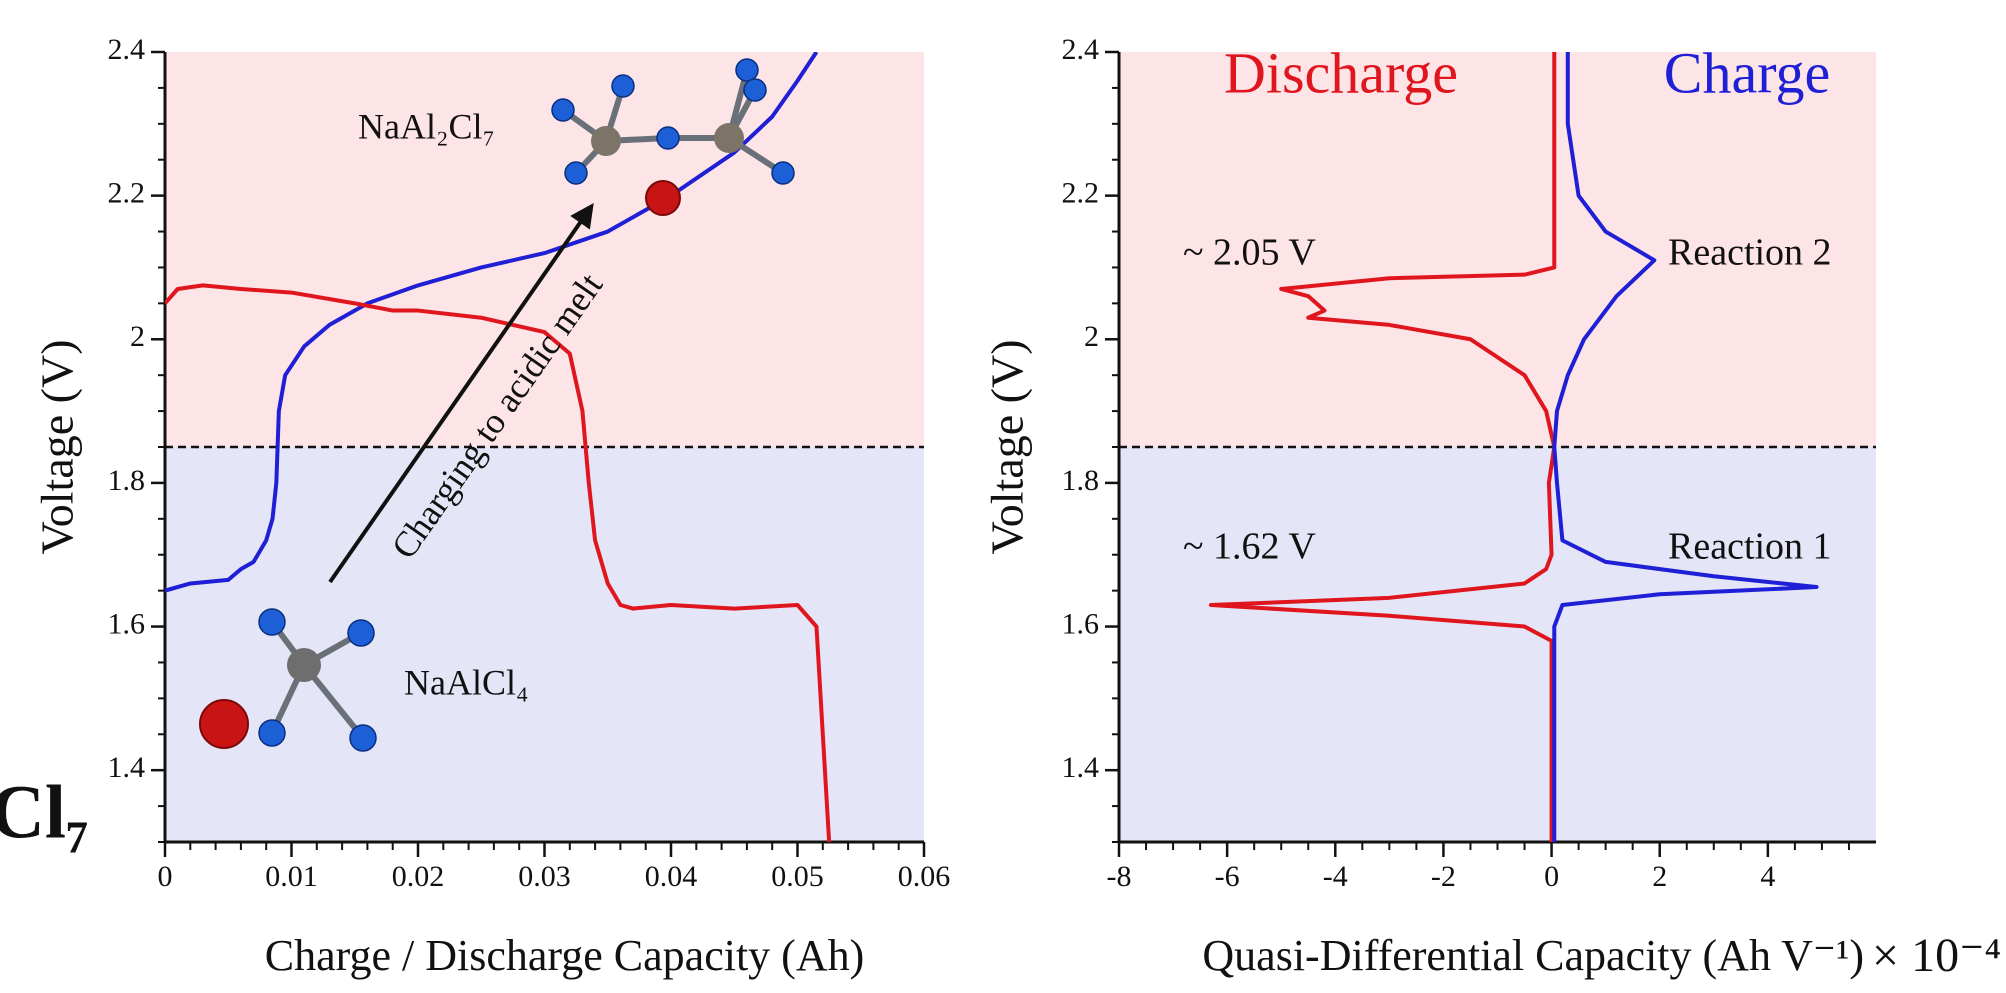 The image size is (2006, 993). Describe the element at coordinates (1249, 547) in the screenshot. I see `annotation: ~ 1.62 V` at that location.